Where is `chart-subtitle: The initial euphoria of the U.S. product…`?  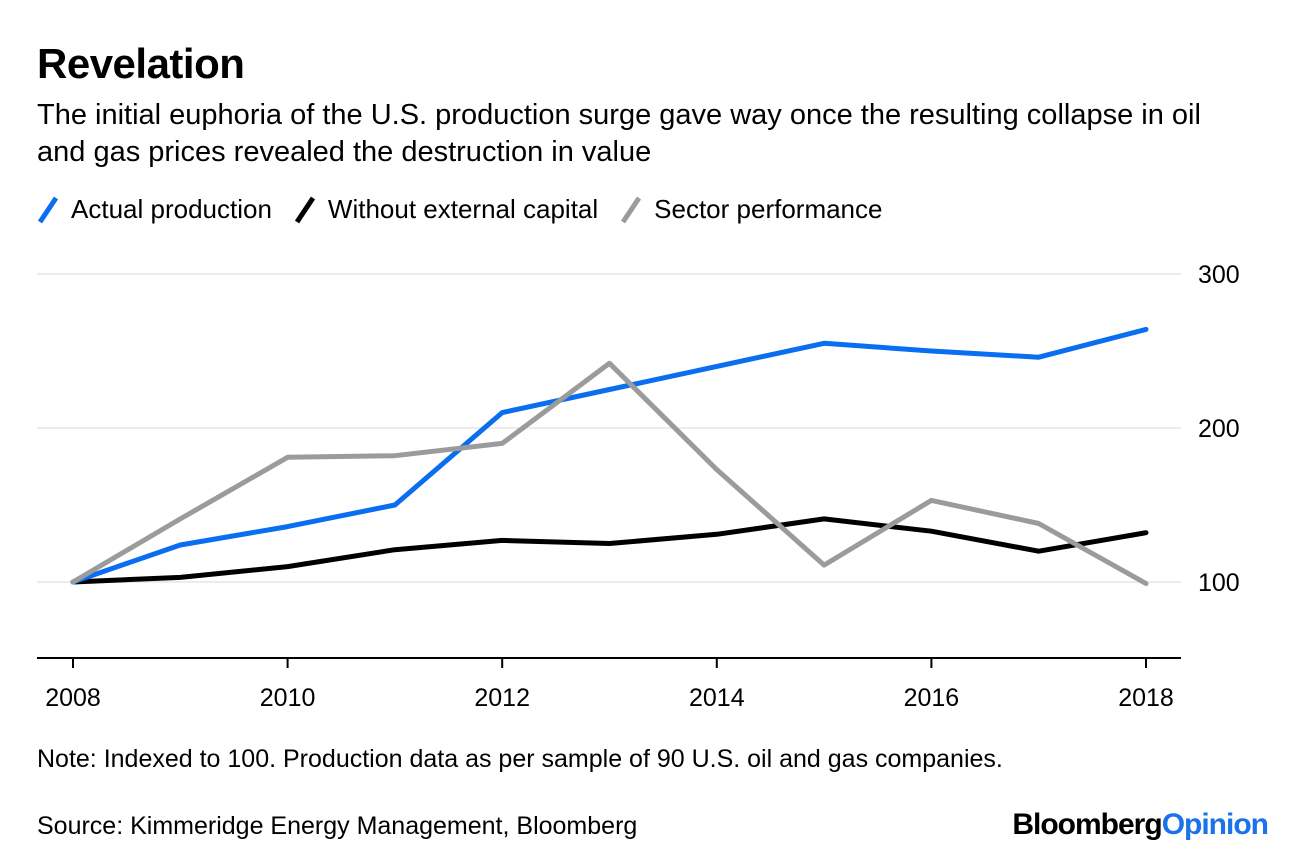
chart-subtitle: The initial euphoria of the U.S. product… is located at coordinates (619, 133).